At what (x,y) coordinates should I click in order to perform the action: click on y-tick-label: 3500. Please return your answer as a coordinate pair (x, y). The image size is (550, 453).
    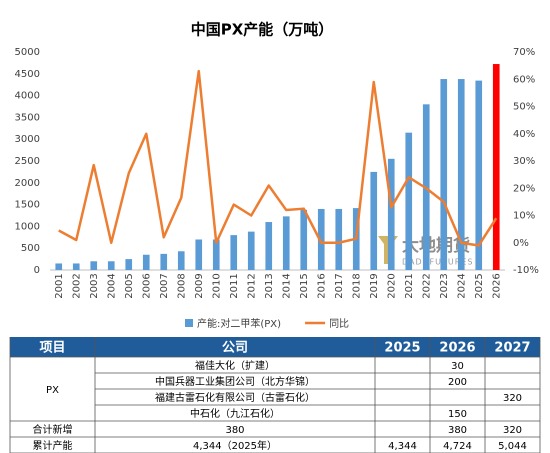
    Looking at the image, I should click on (27, 117).